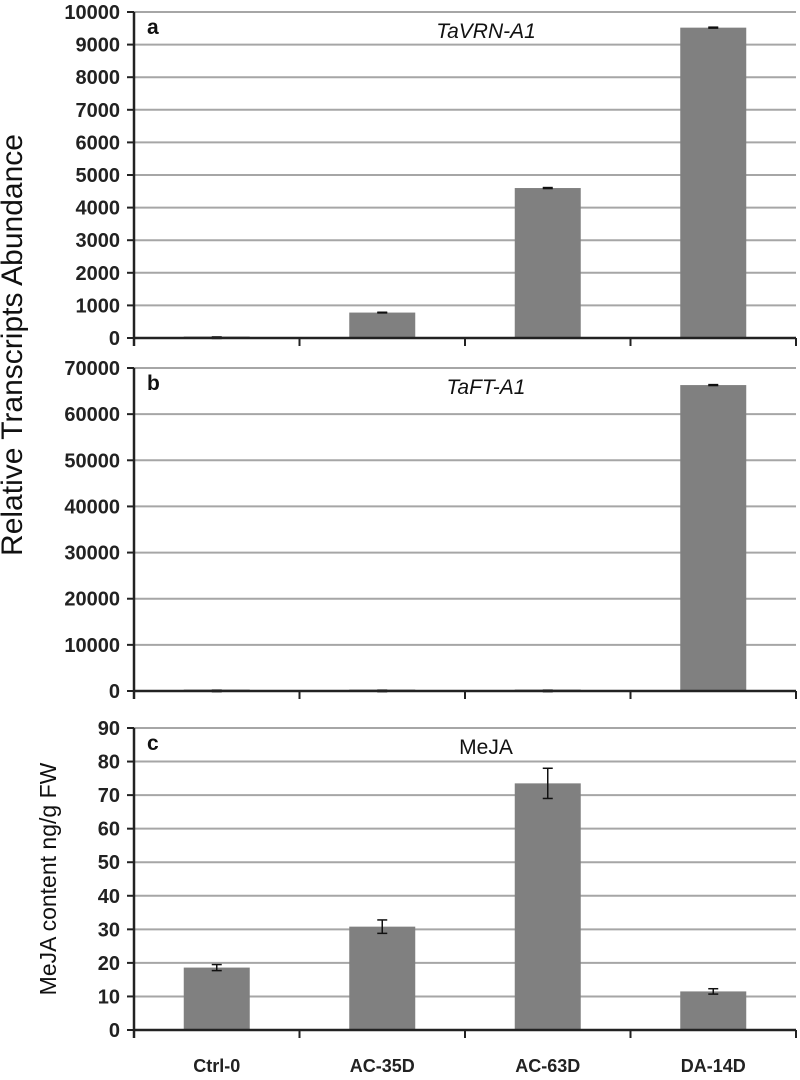 Image resolution: width=800 pixels, height=1080 pixels. Describe the element at coordinates (547, 1066) in the screenshot. I see `x-tick-label: AC-63D` at that location.